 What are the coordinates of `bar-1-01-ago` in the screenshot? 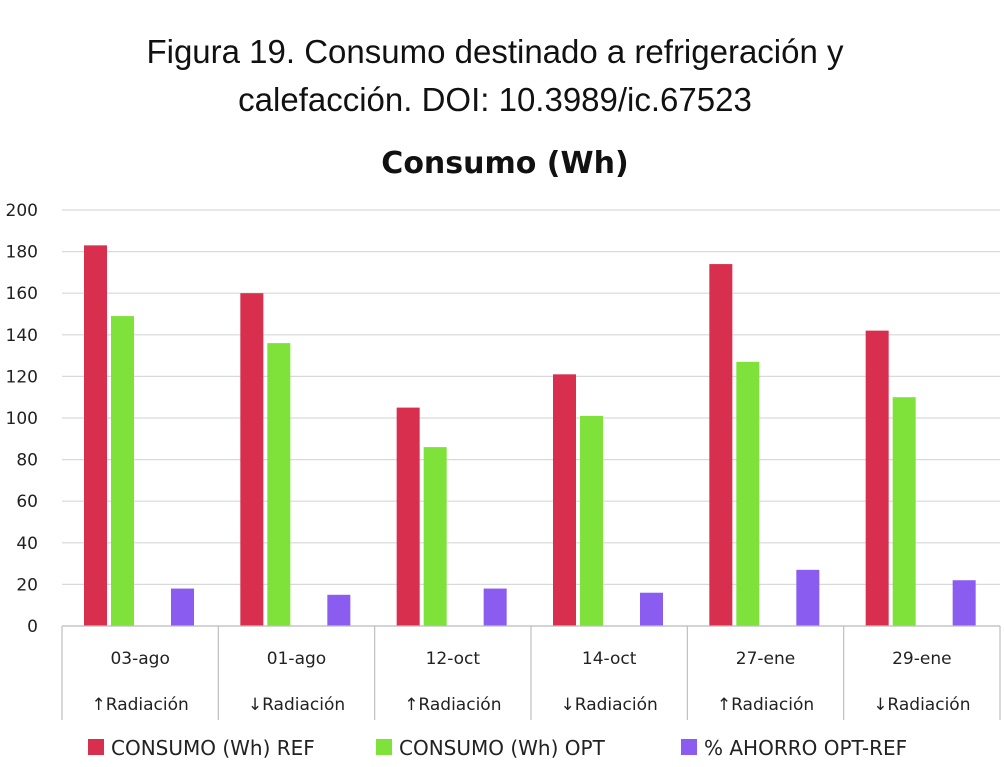 It's located at (252, 459).